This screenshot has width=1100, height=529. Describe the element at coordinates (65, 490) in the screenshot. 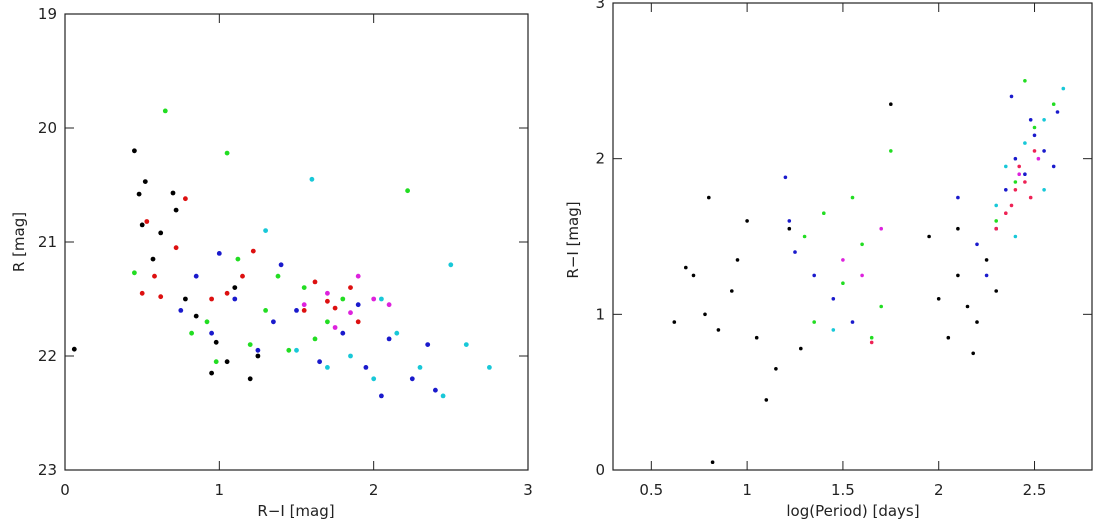

I see `x-tick-label: 0` at that location.